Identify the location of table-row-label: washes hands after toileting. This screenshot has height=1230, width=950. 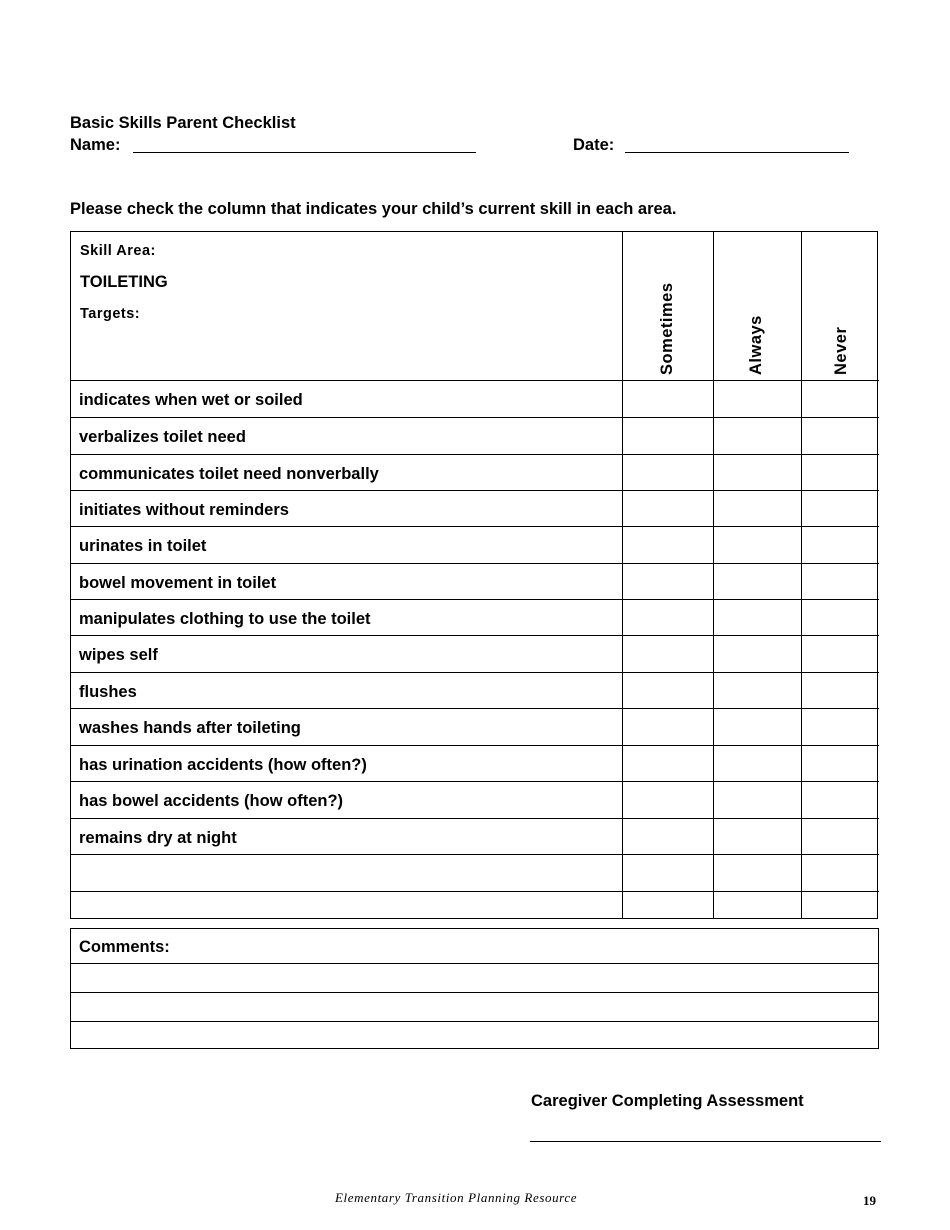
(190, 728).